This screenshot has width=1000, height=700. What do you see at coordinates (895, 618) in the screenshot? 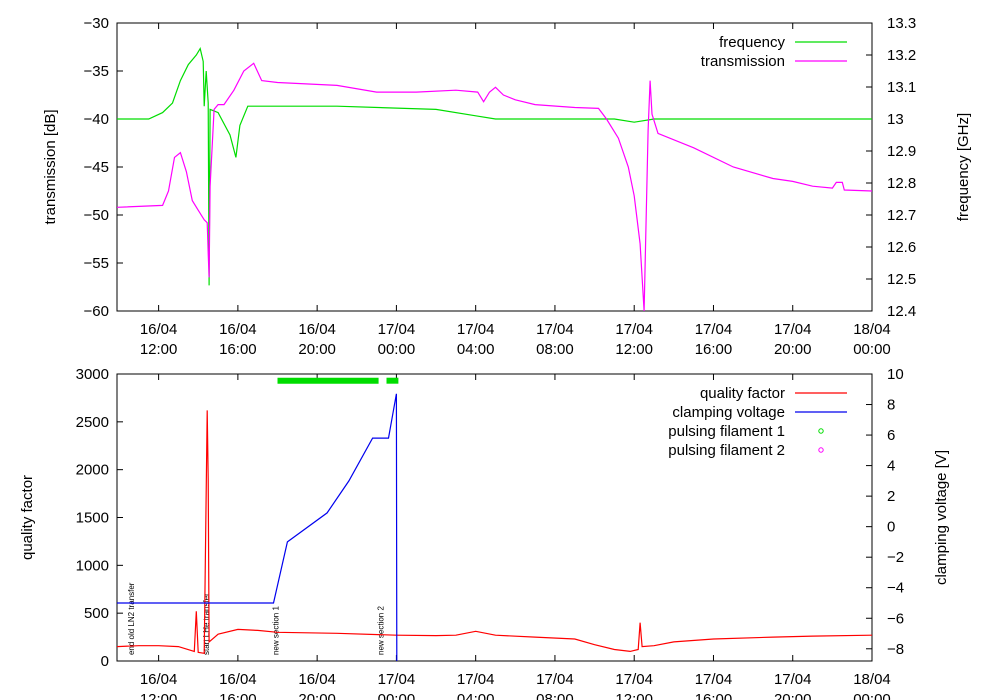
I see `chart2-y2-tick-label: −6` at bounding box center [895, 618].